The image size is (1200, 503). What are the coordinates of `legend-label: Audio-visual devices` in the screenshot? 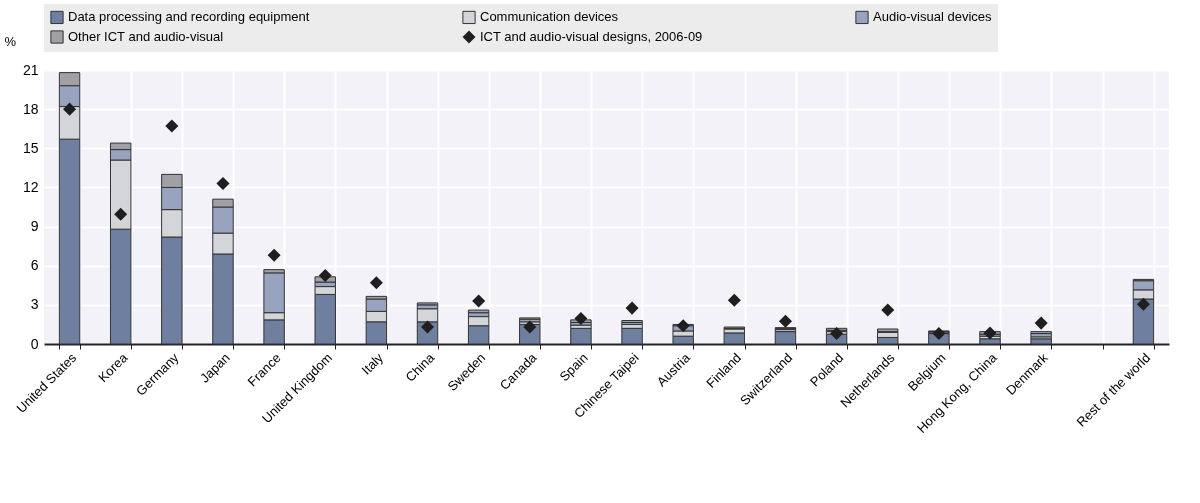 It's located at (932, 17).